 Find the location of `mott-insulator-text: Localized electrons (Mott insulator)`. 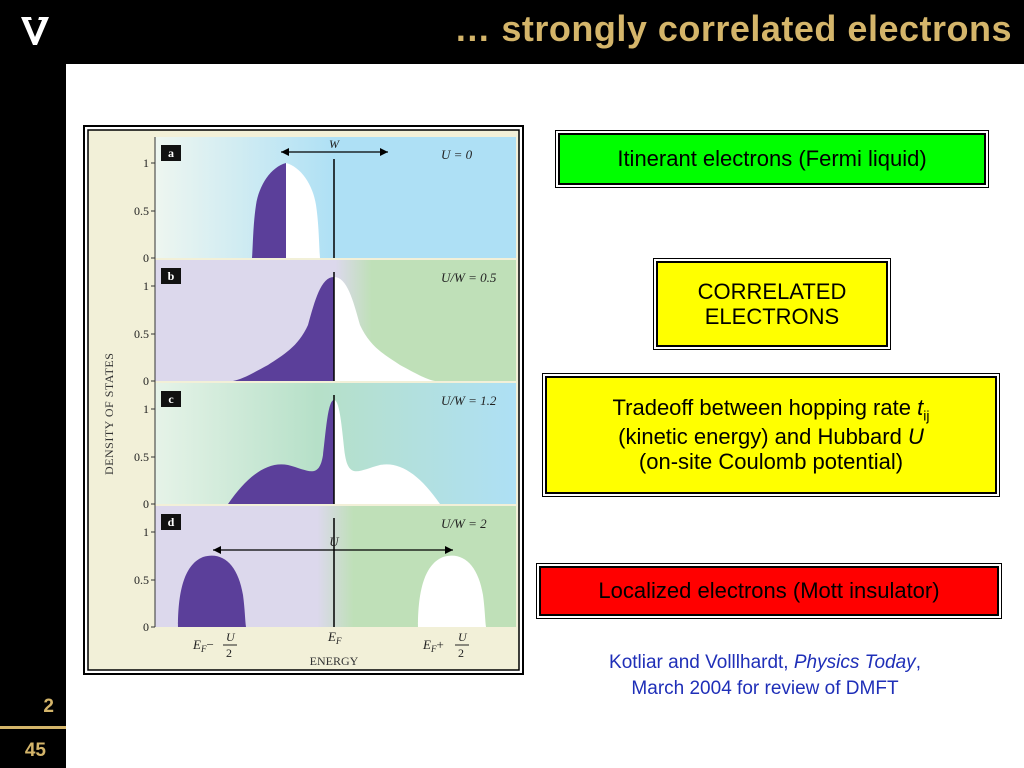

mott-insulator-text: Localized electrons (Mott insulator) is located at coordinates (769, 591).